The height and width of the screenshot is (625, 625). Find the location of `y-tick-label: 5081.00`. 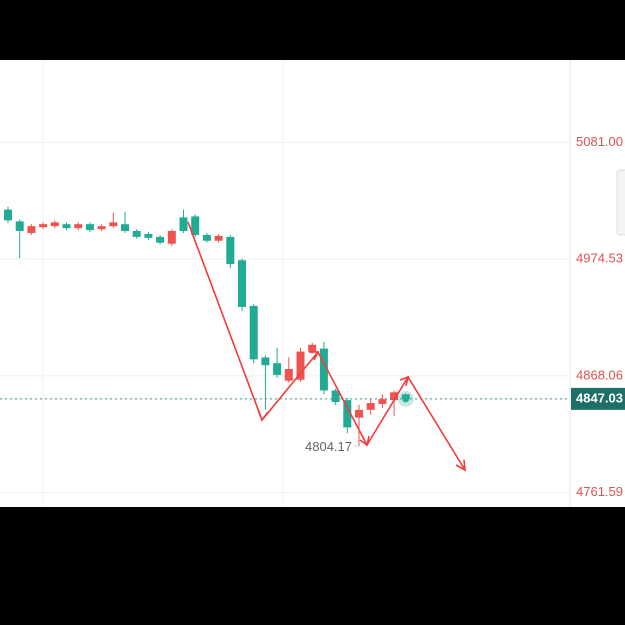

y-tick-label: 5081.00 is located at coordinates (599, 141).